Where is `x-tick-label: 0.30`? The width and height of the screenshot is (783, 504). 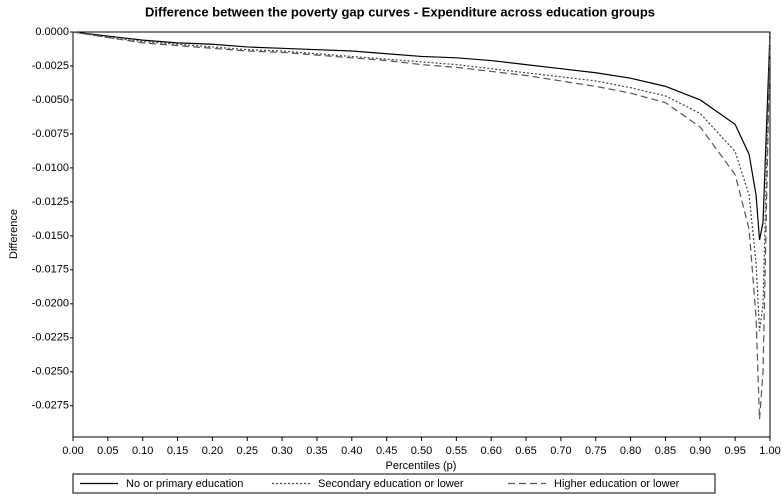 x-tick-label: 0.30 is located at coordinates (281, 451).